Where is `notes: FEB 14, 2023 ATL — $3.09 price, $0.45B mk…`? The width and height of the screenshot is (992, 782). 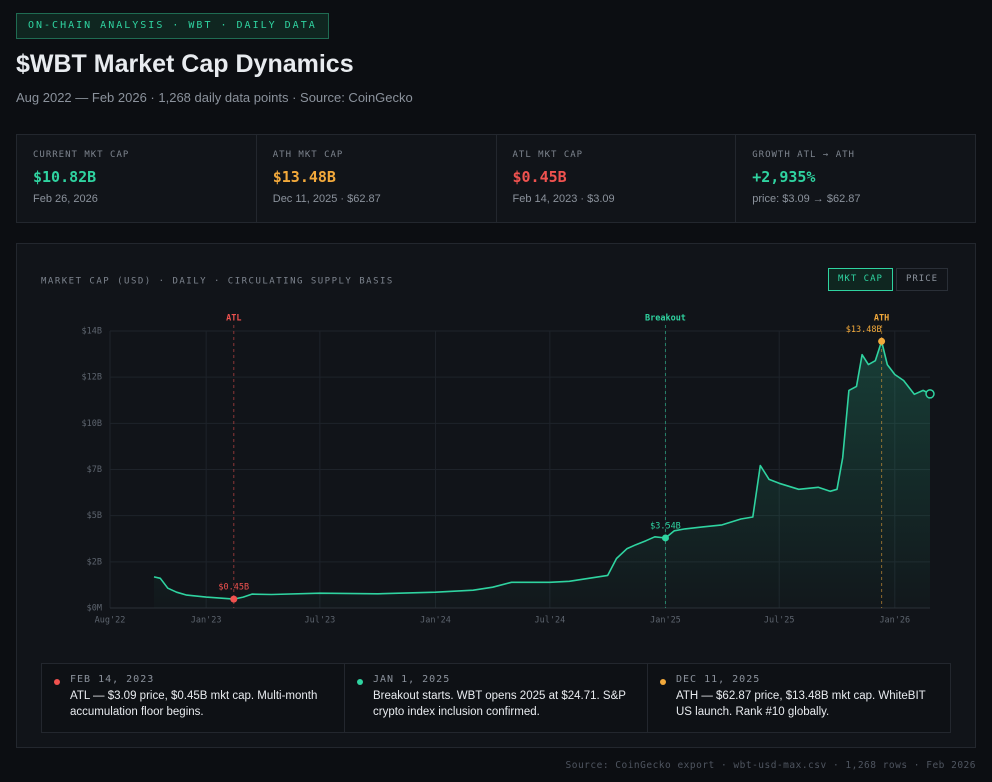
notes: FEB 14, 2023 ATL — $3.09 price, $0.45B mk… is located at coordinates (496, 698).